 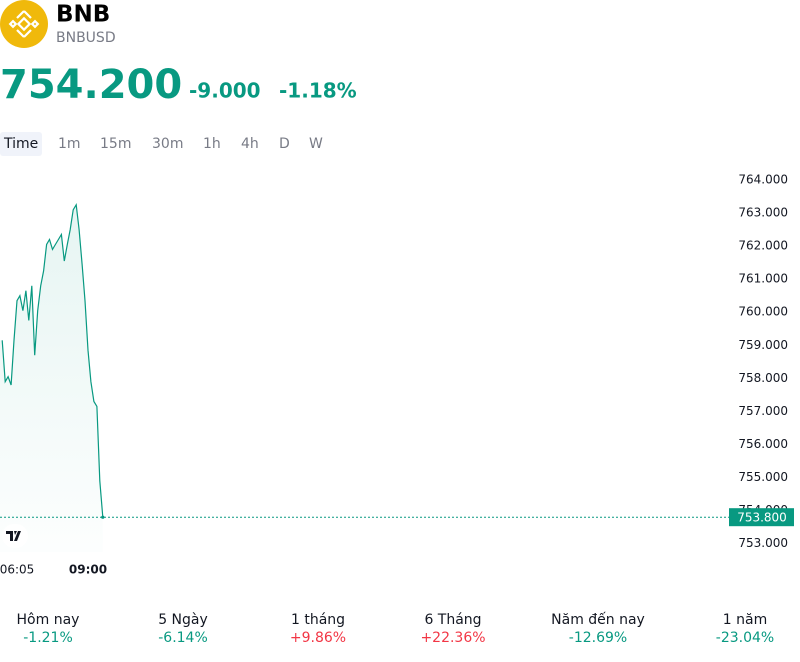 What do you see at coordinates (318, 638) in the screenshot?
I see `period-change: +9.86%` at bounding box center [318, 638].